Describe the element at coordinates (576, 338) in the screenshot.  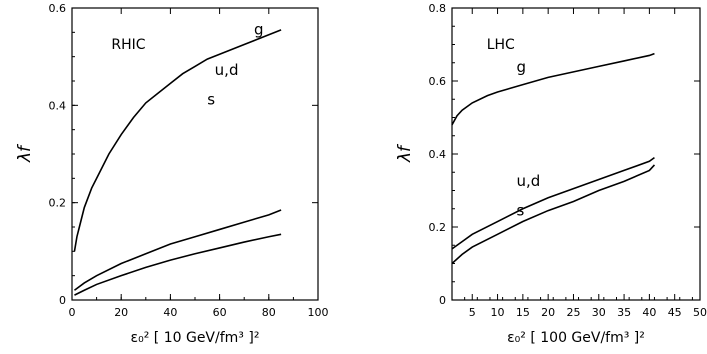
I see `x-axis-label: ε₀² [ 100 GeV/fm³ ]²` at that location.